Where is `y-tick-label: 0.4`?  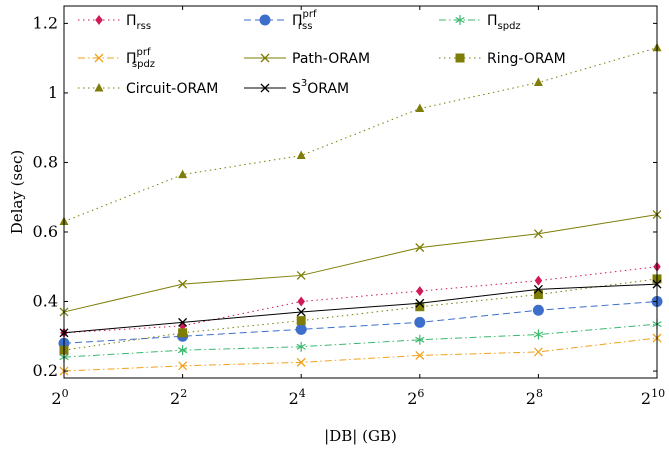 y-tick-label: 0.4 is located at coordinates (45, 301).